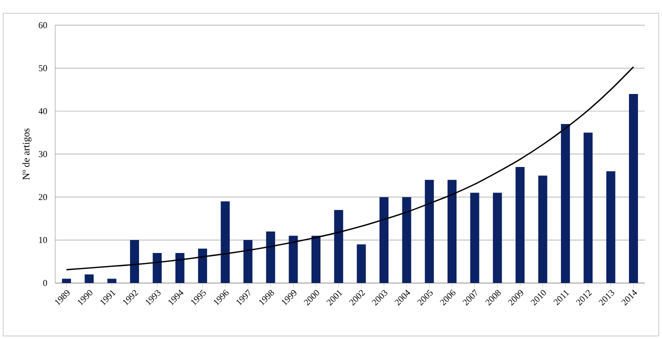 The image size is (662, 339). I want to click on y-tick-label: 0, so click(45, 283).